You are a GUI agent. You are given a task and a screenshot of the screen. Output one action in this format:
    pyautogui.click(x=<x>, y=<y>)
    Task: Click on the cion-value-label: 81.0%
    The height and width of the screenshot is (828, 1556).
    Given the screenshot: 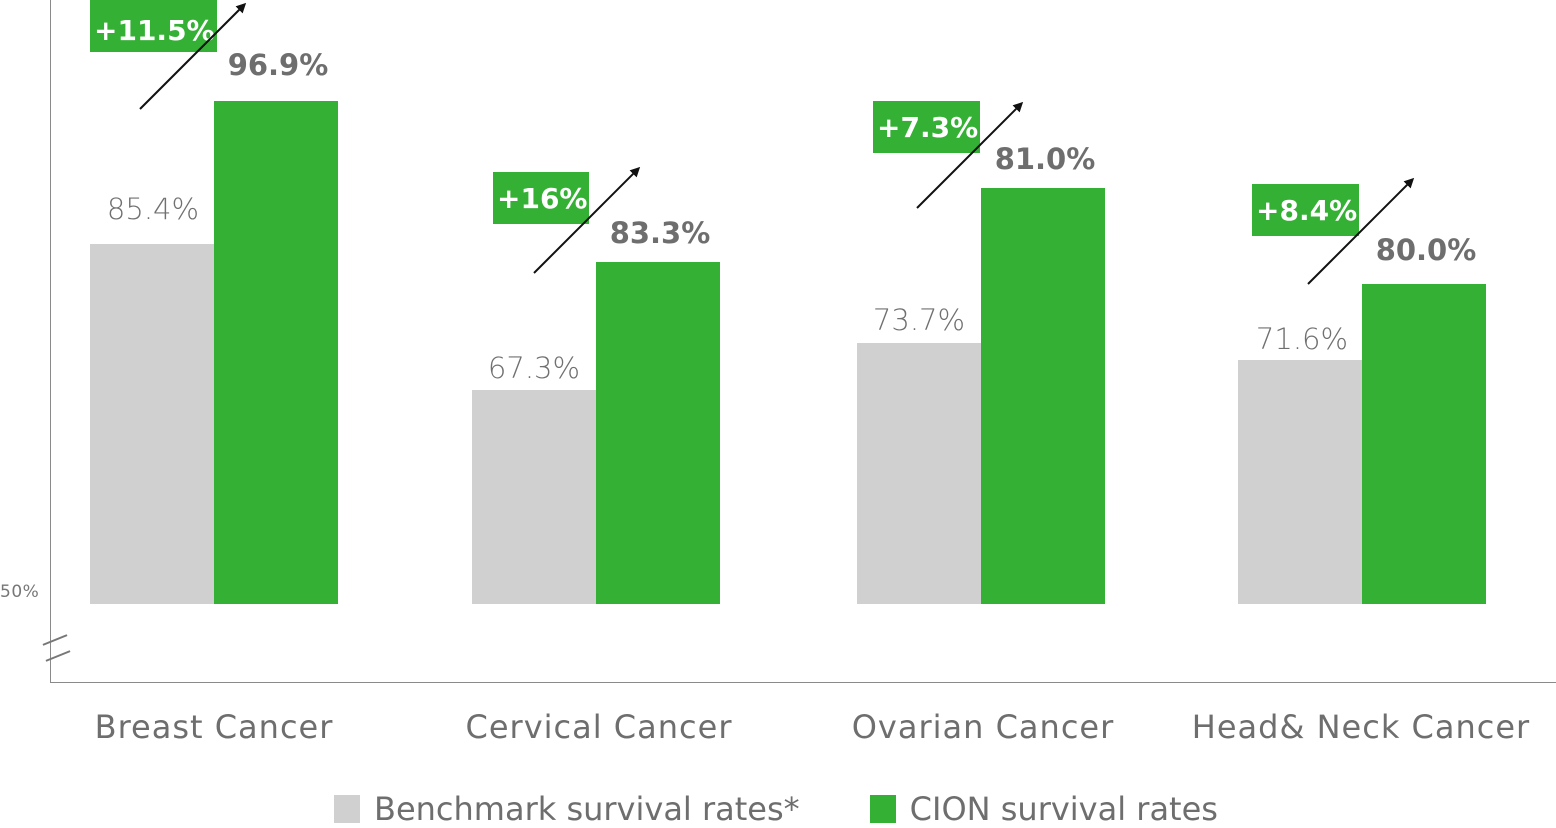 What is the action you would take?
    pyautogui.click(x=1045, y=159)
    